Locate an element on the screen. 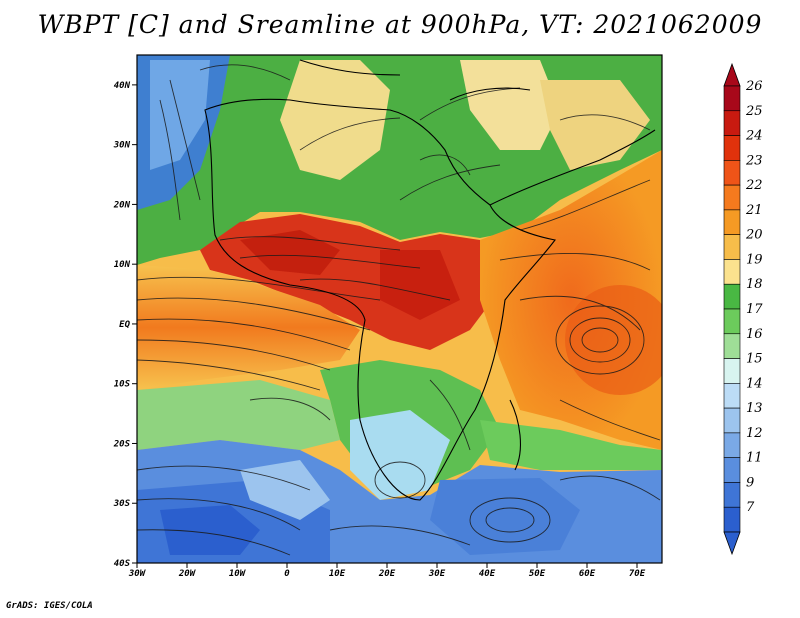  y-tick-label: EQ is located at coordinates (124, 325).